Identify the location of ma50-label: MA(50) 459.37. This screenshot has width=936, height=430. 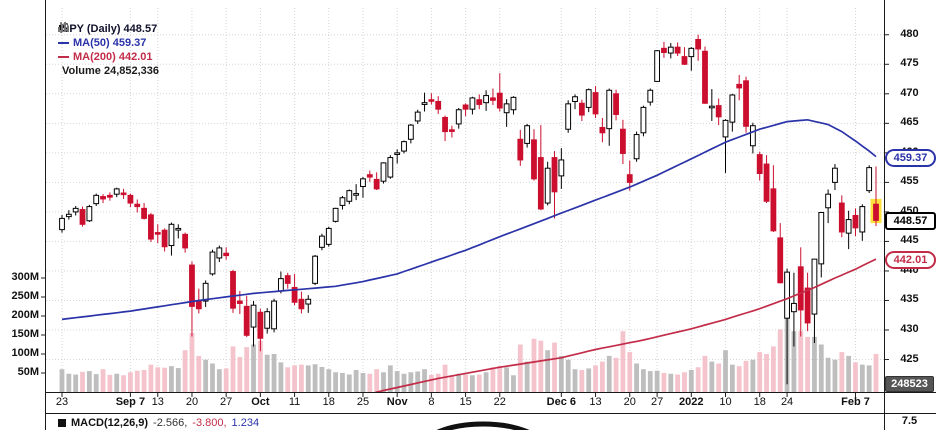
(110, 43).